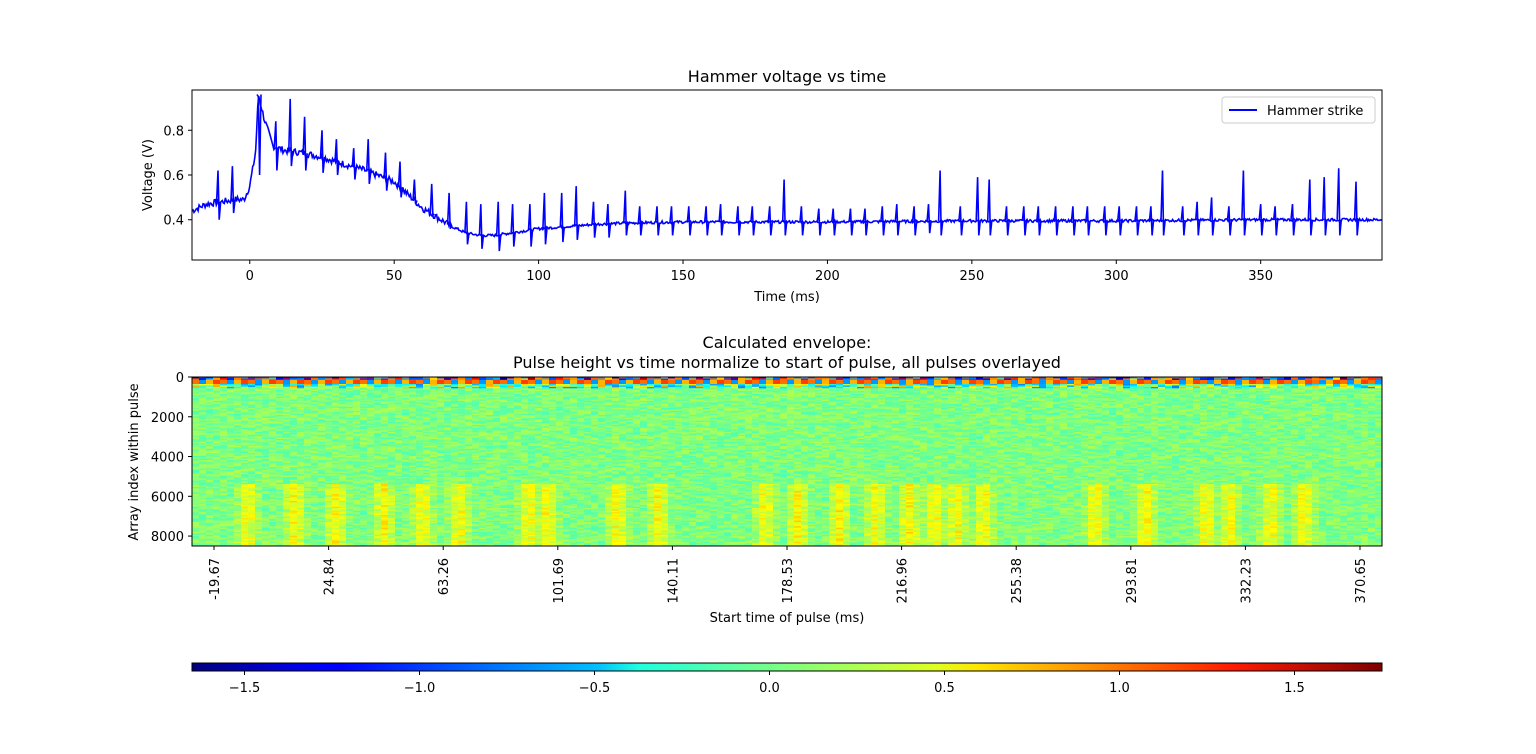  What do you see at coordinates (148, 175) in the screenshot?
I see `voltage-y-label: Voltage (V)` at bounding box center [148, 175].